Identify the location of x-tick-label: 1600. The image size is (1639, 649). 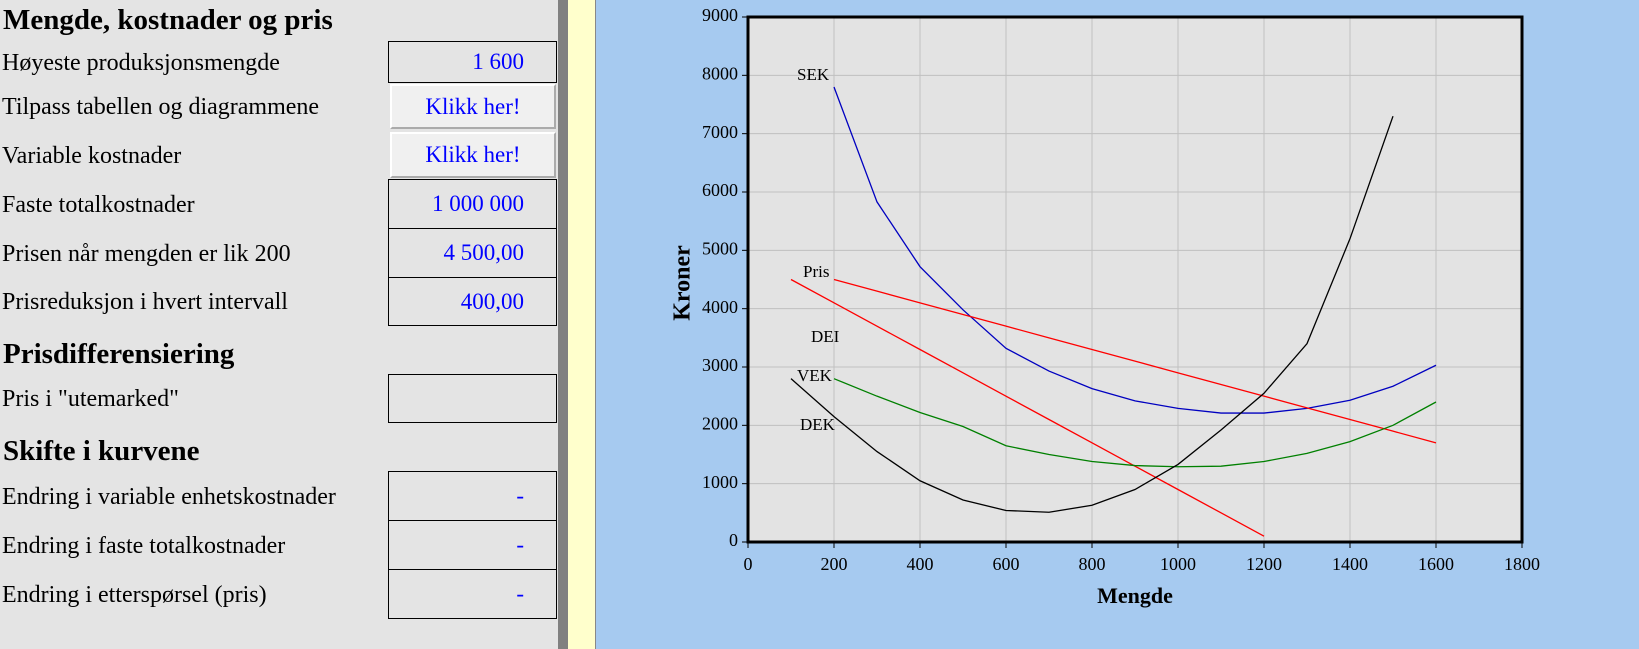
(1436, 564).